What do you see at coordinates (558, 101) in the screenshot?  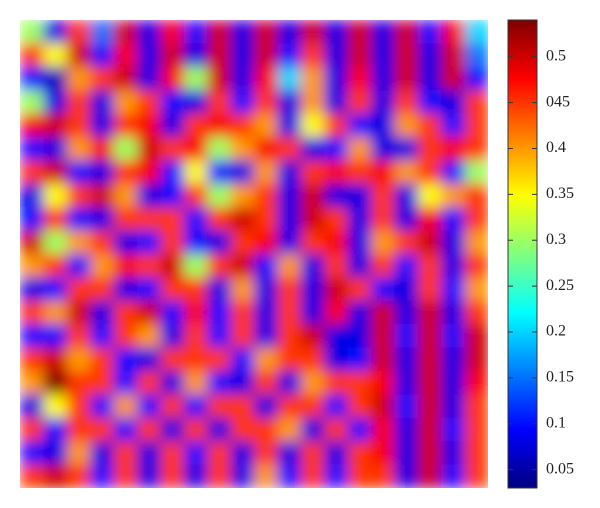 I see `colorbar-tick-label: 045` at bounding box center [558, 101].